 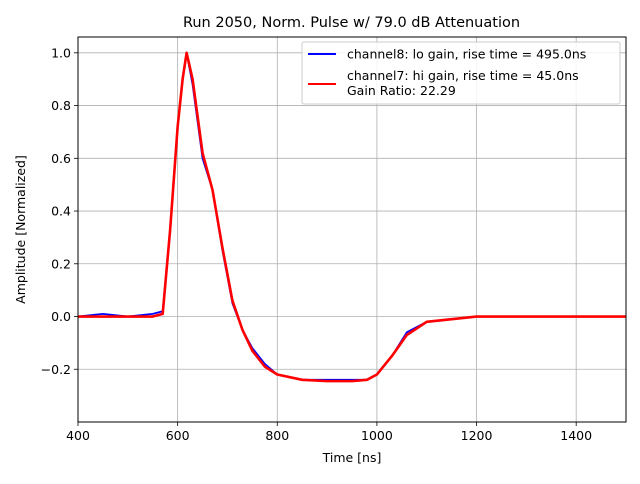 What do you see at coordinates (477, 435) in the screenshot?
I see `x-tick-label: 1200` at bounding box center [477, 435].